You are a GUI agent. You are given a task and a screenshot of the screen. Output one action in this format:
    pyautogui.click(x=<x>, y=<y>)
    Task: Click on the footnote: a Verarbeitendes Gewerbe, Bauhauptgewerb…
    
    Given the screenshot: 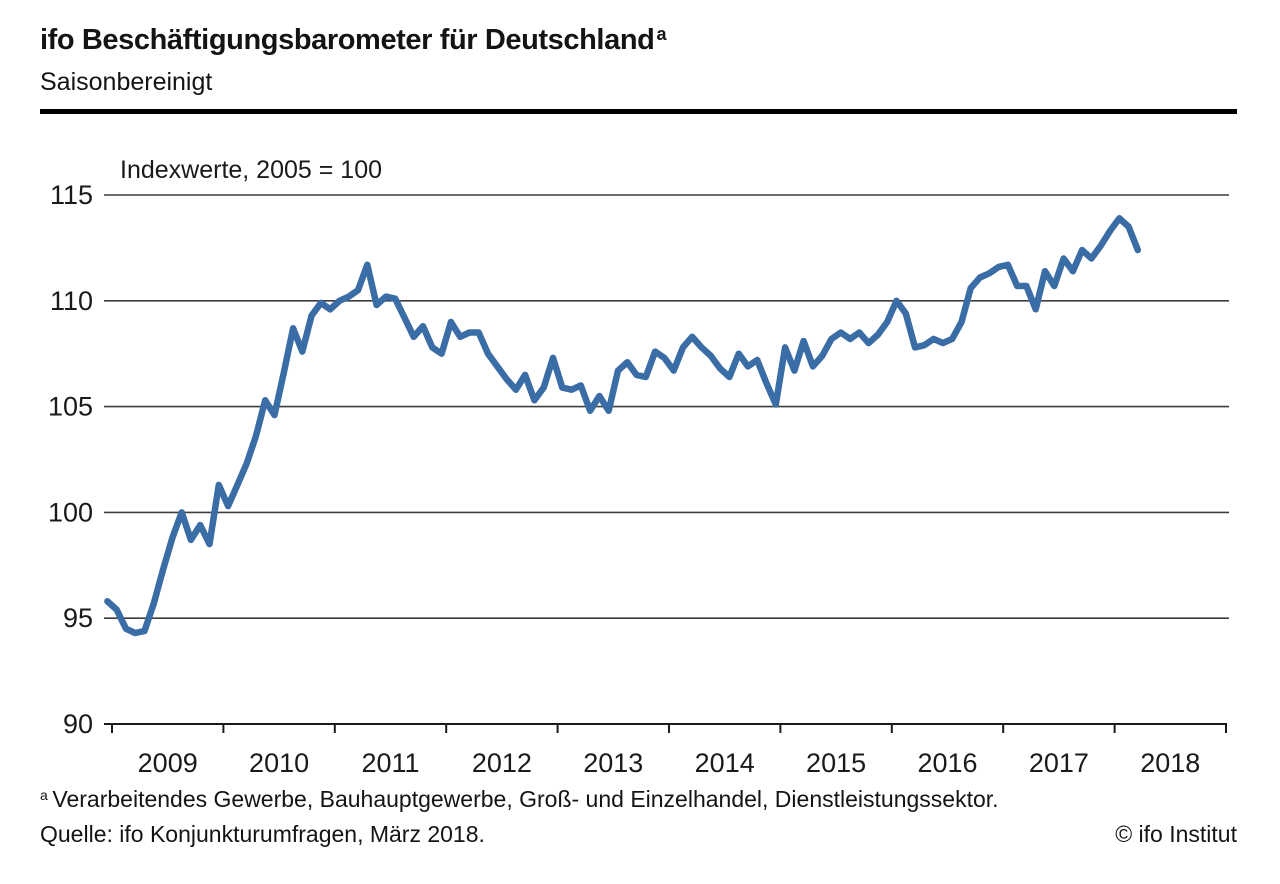 What is the action you would take?
    pyautogui.click(x=519, y=799)
    